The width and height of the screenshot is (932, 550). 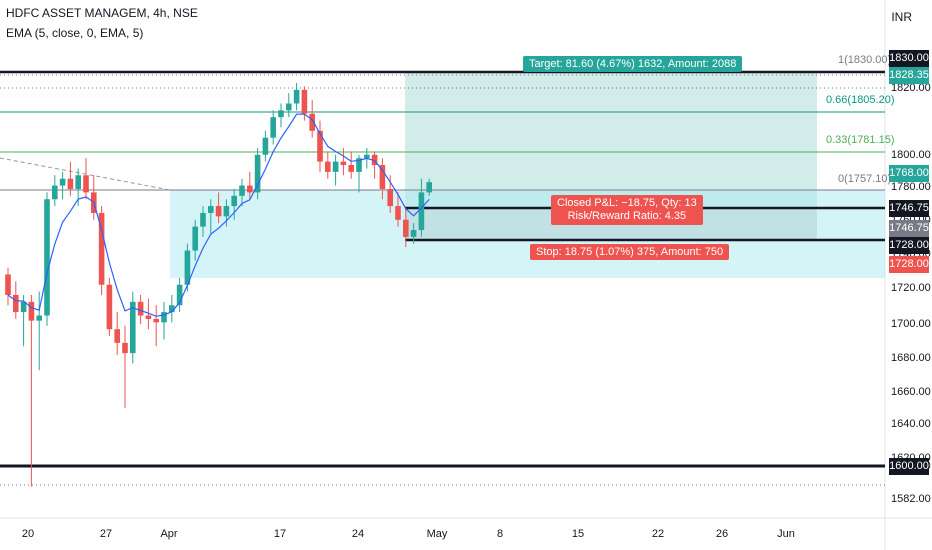 I want to click on time-tick-label: 22, so click(x=658, y=534).